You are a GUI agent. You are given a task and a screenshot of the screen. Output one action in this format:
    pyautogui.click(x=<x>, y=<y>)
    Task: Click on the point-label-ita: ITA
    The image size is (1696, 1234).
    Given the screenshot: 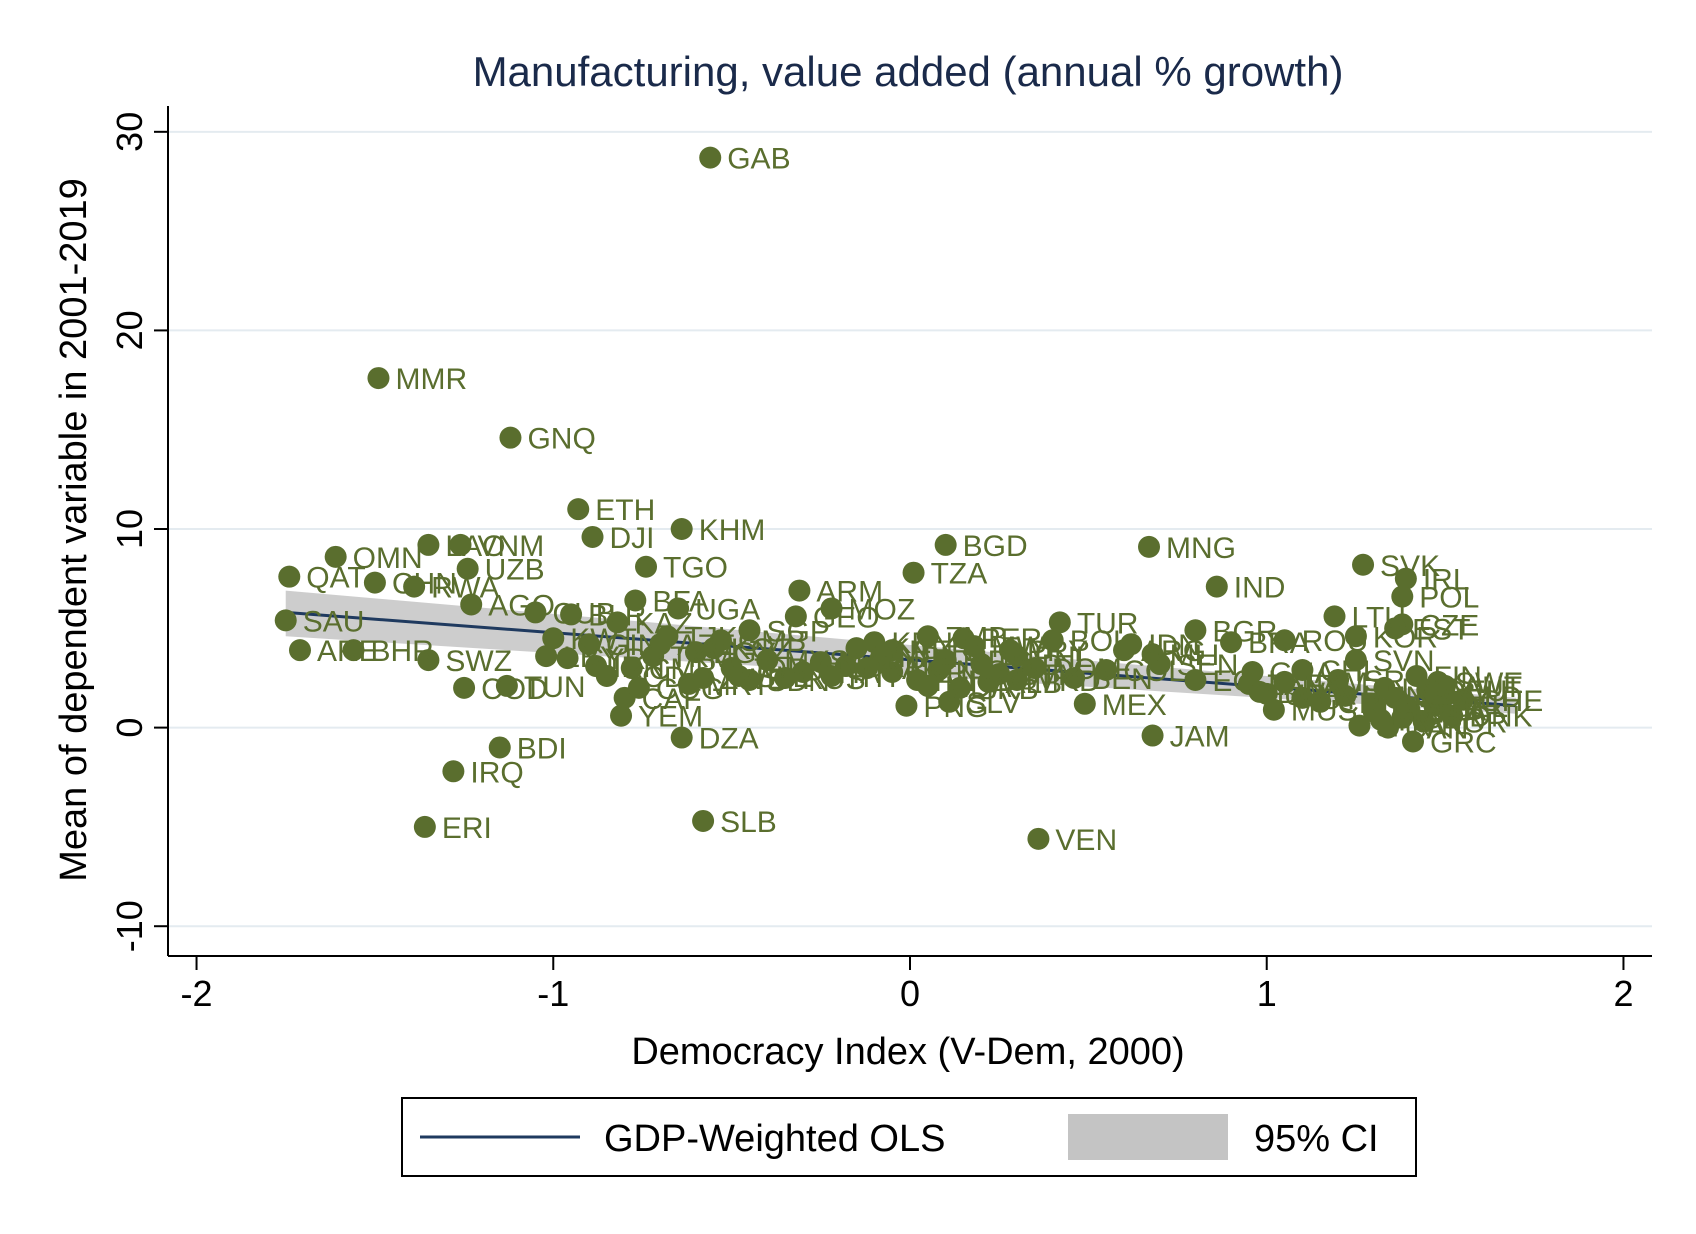 What is the action you would take?
    pyautogui.click(x=1420, y=721)
    